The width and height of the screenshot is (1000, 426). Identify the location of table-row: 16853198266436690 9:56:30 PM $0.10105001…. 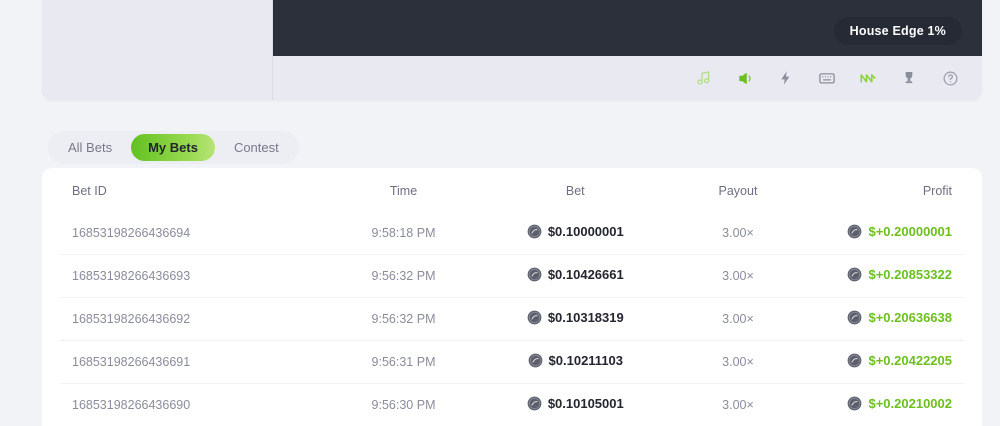
(512, 404).